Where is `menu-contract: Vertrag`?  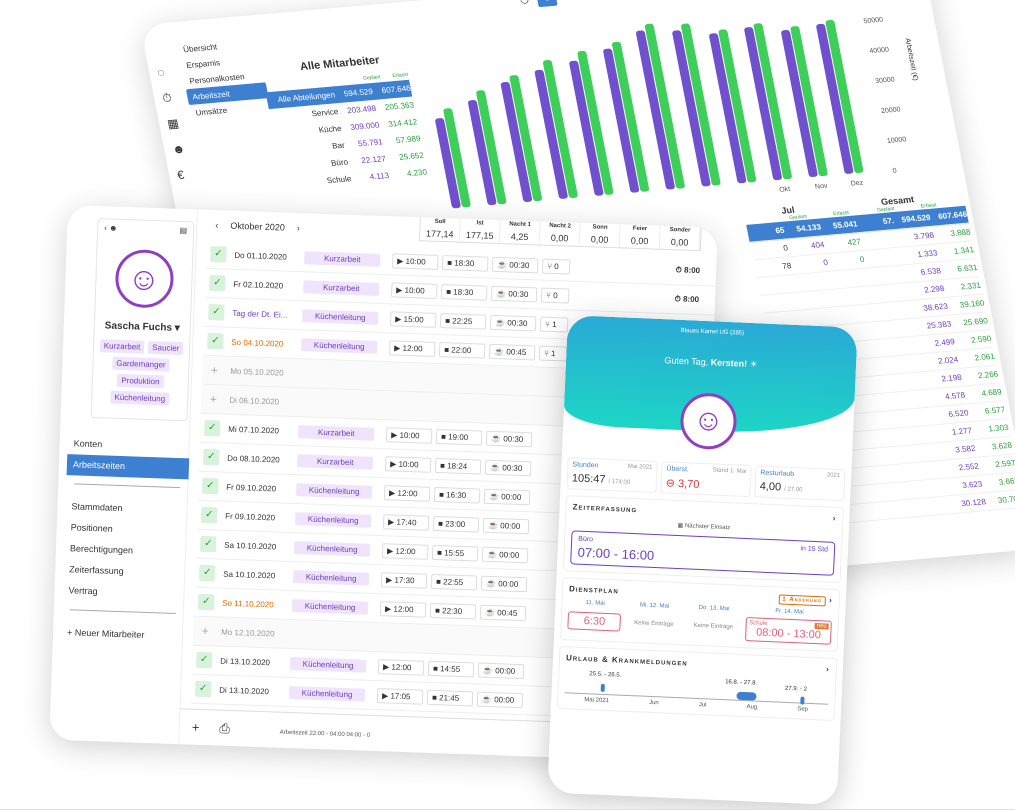 menu-contract: Vertrag is located at coordinates (83, 591).